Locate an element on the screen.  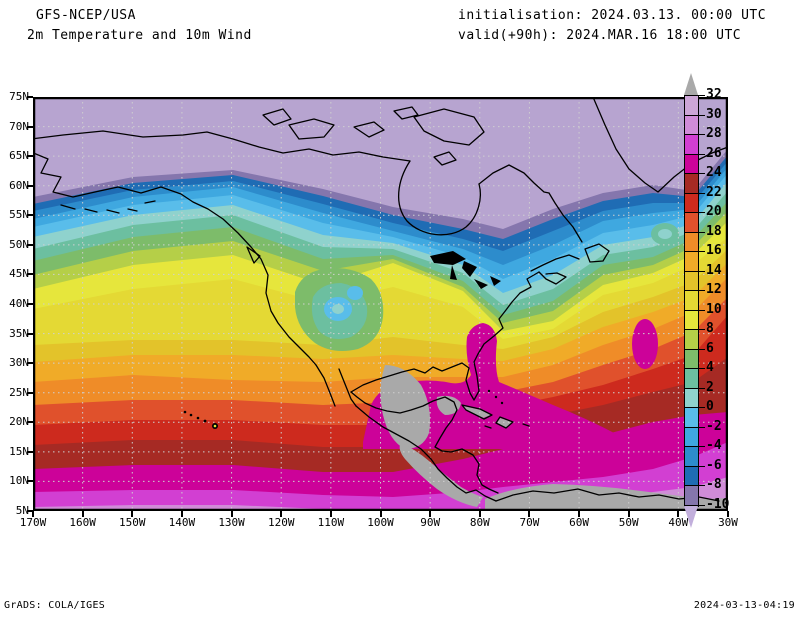
lon-tick-label: 150W is located at coordinates (132, 522).